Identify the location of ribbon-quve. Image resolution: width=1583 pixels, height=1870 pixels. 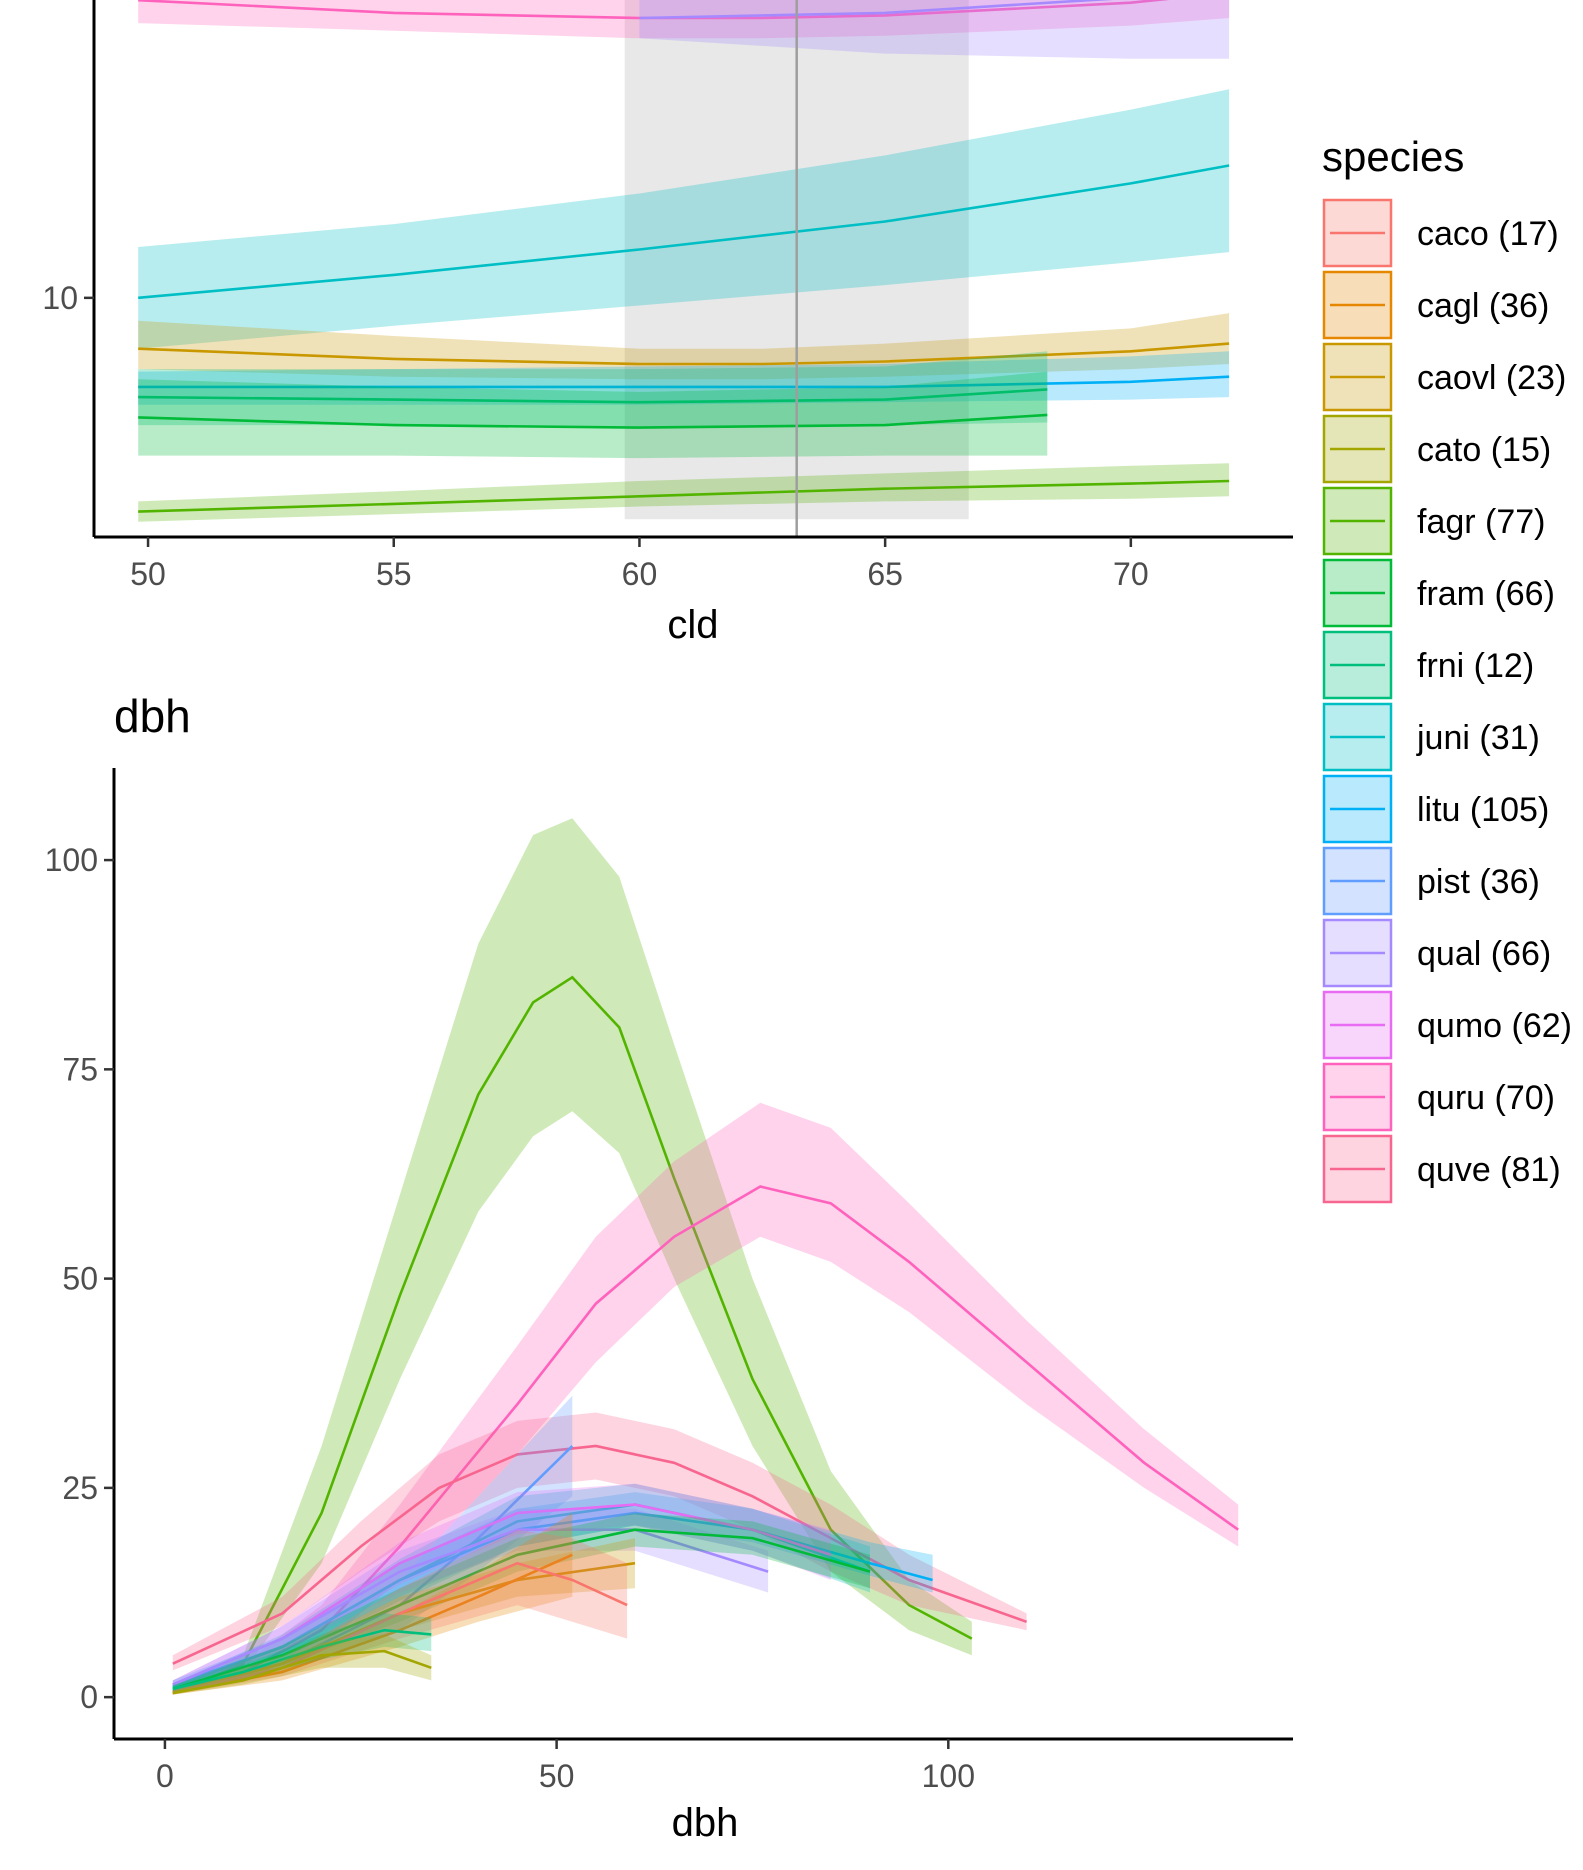
(599, 1541).